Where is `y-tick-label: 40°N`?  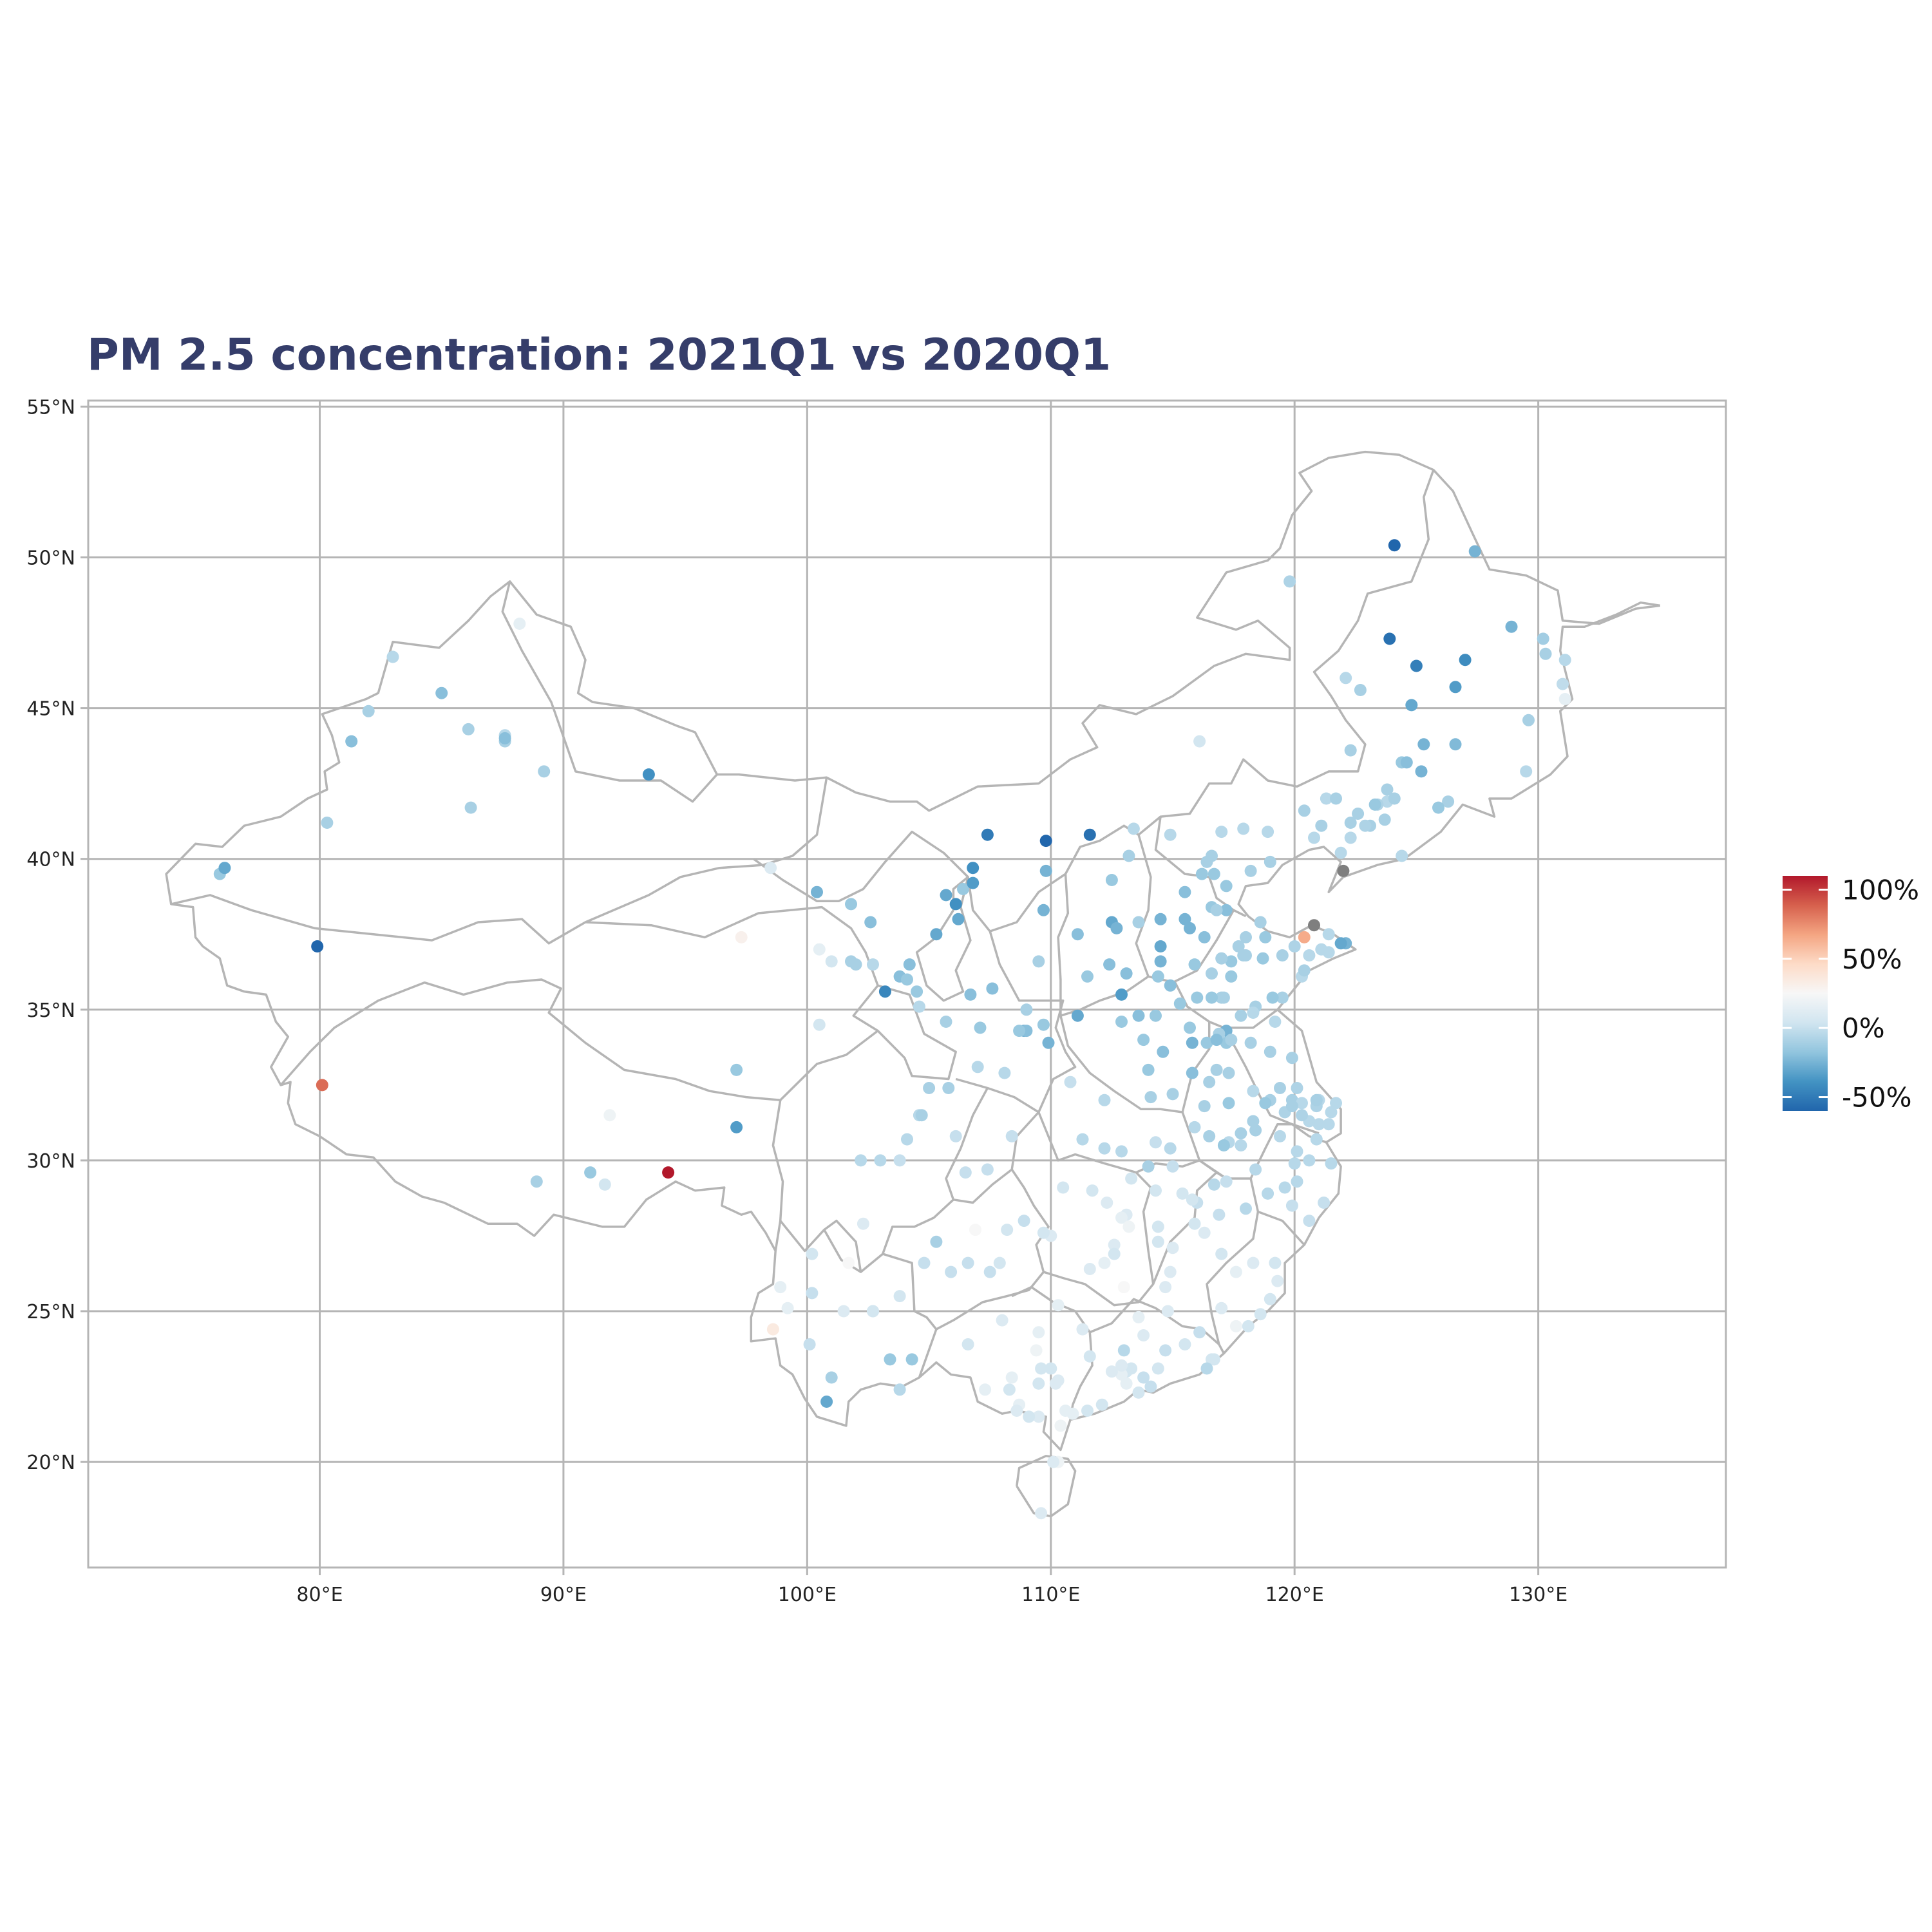 y-tick-label: 40°N is located at coordinates (50, 860).